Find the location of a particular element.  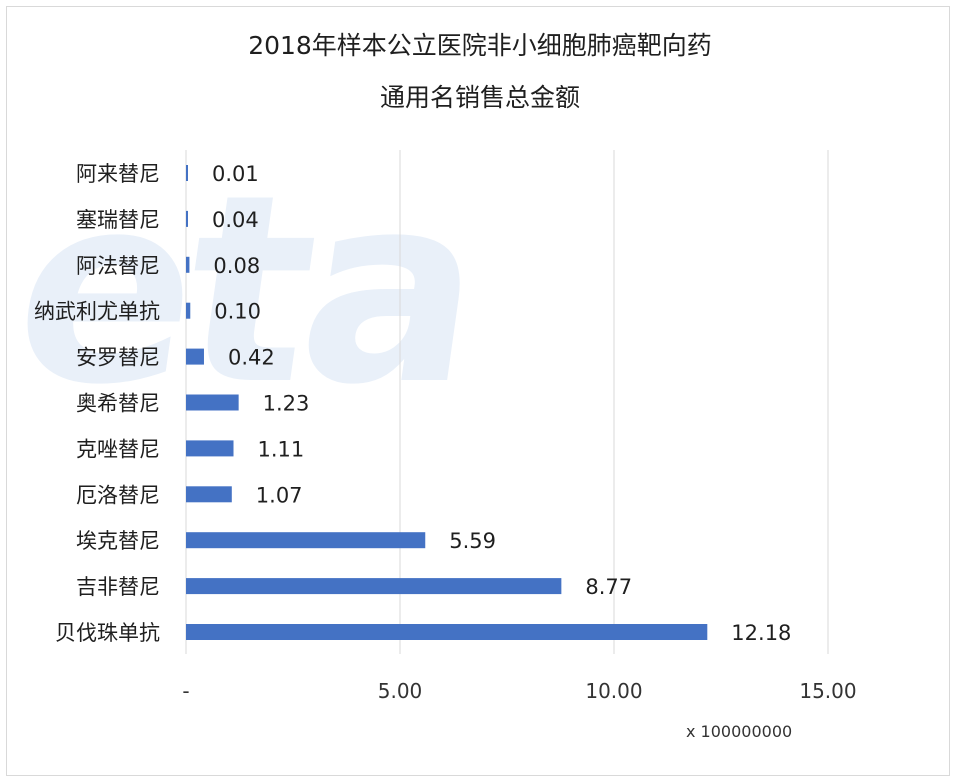

x-tick-label: 15.00 is located at coordinates (827, 691).